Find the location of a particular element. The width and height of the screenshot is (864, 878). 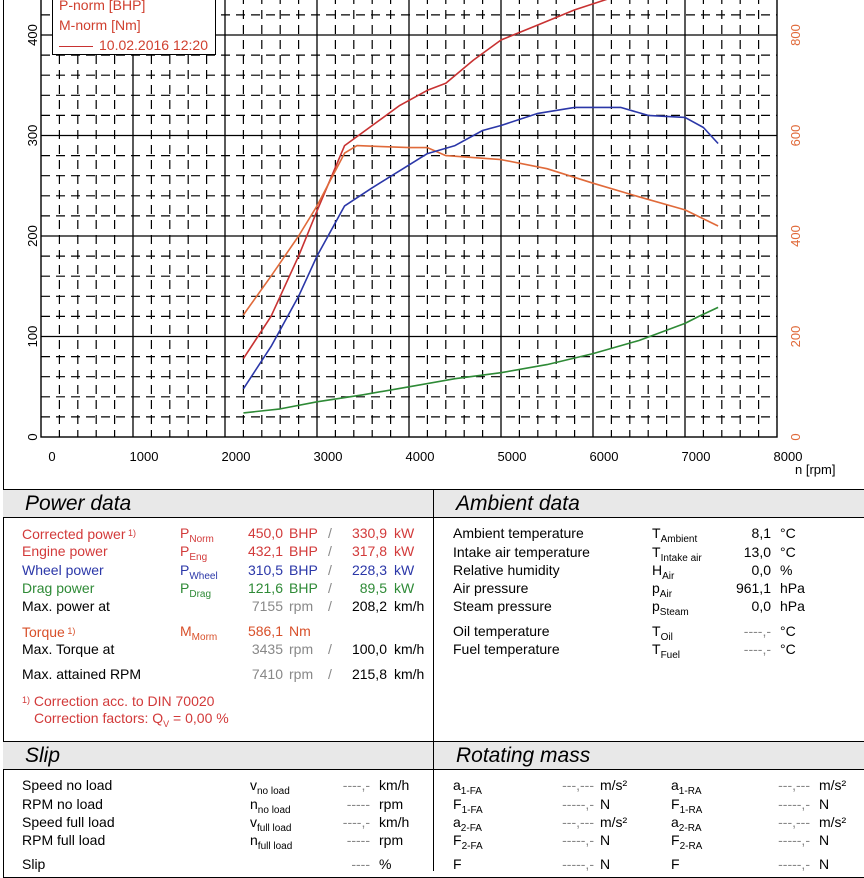

svg-text: 300 is located at coordinates (32, 136).